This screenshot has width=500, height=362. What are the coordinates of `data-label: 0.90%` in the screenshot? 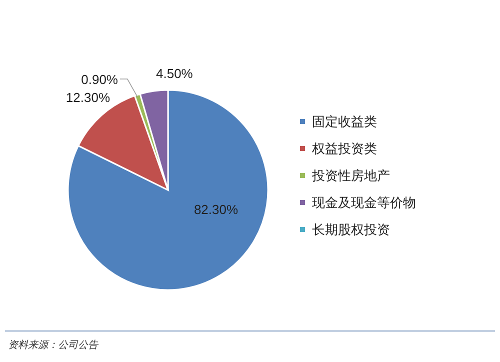 It's located at (99, 79).